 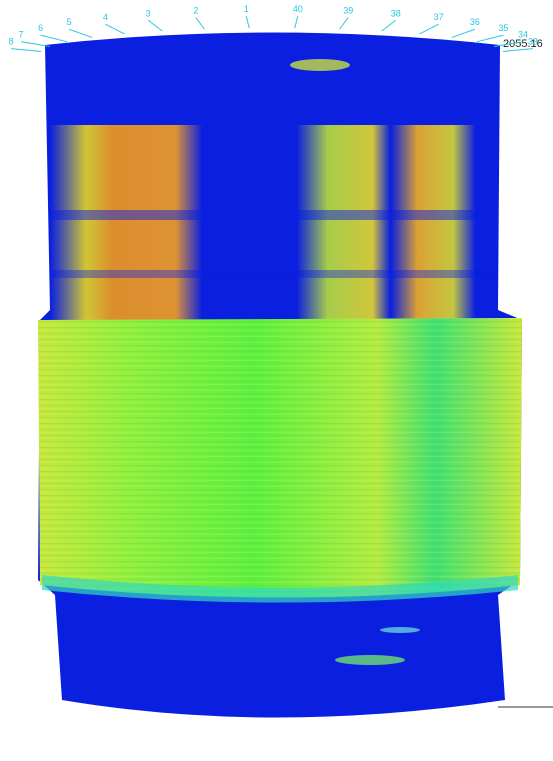 What do you see at coordinates (280, 589) in the screenshot?
I see `band-edge` at bounding box center [280, 589].